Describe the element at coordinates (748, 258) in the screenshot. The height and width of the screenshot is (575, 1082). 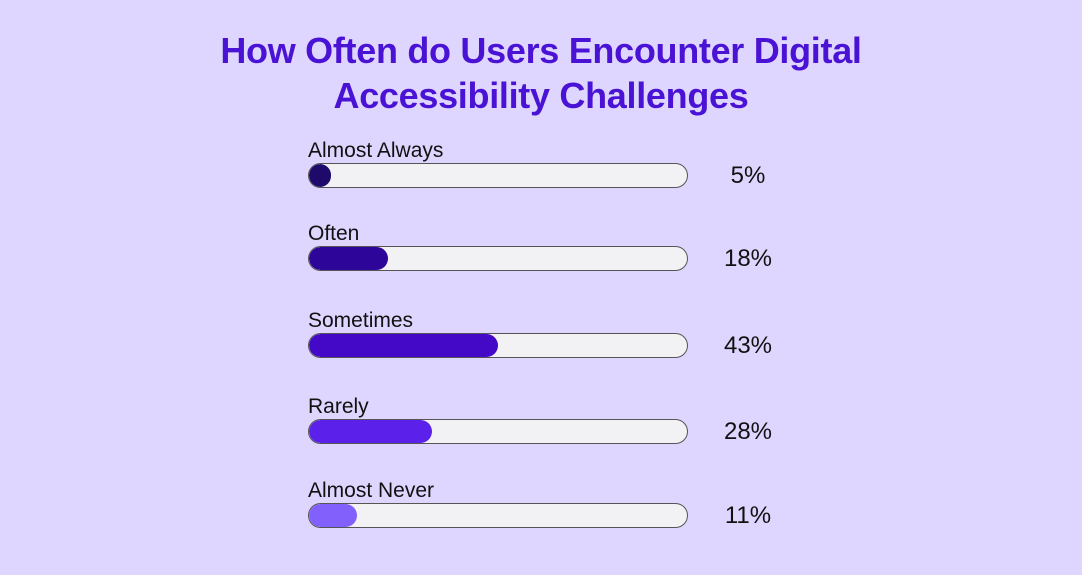
I see `value-label: 18%` at that location.